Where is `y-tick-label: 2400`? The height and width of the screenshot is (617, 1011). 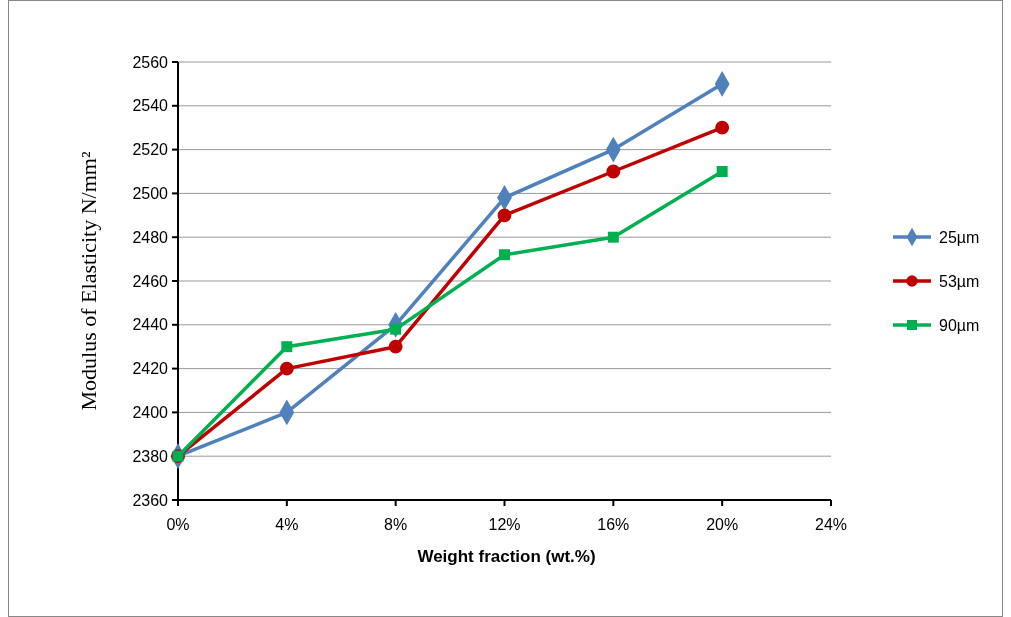 y-tick-label: 2400 is located at coordinates (150, 412).